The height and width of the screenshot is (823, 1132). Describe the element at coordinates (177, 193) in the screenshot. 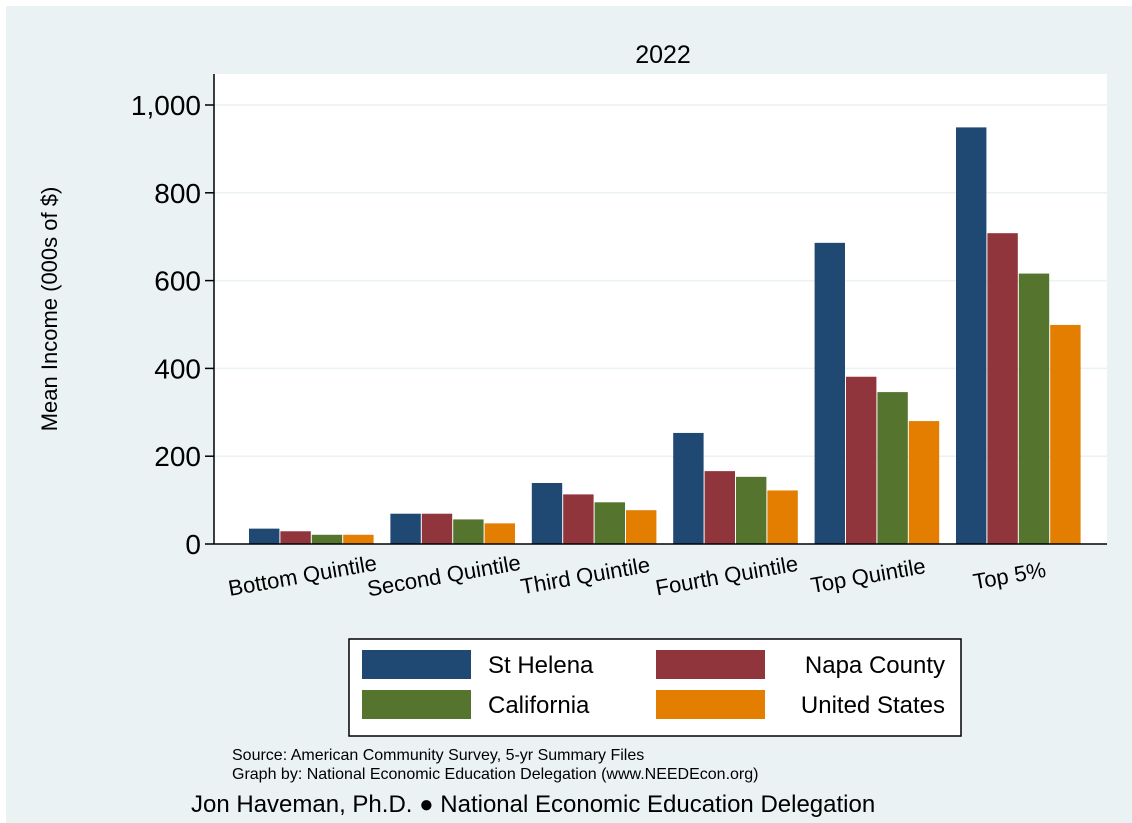

I see `y-tick-label: 800` at that location.